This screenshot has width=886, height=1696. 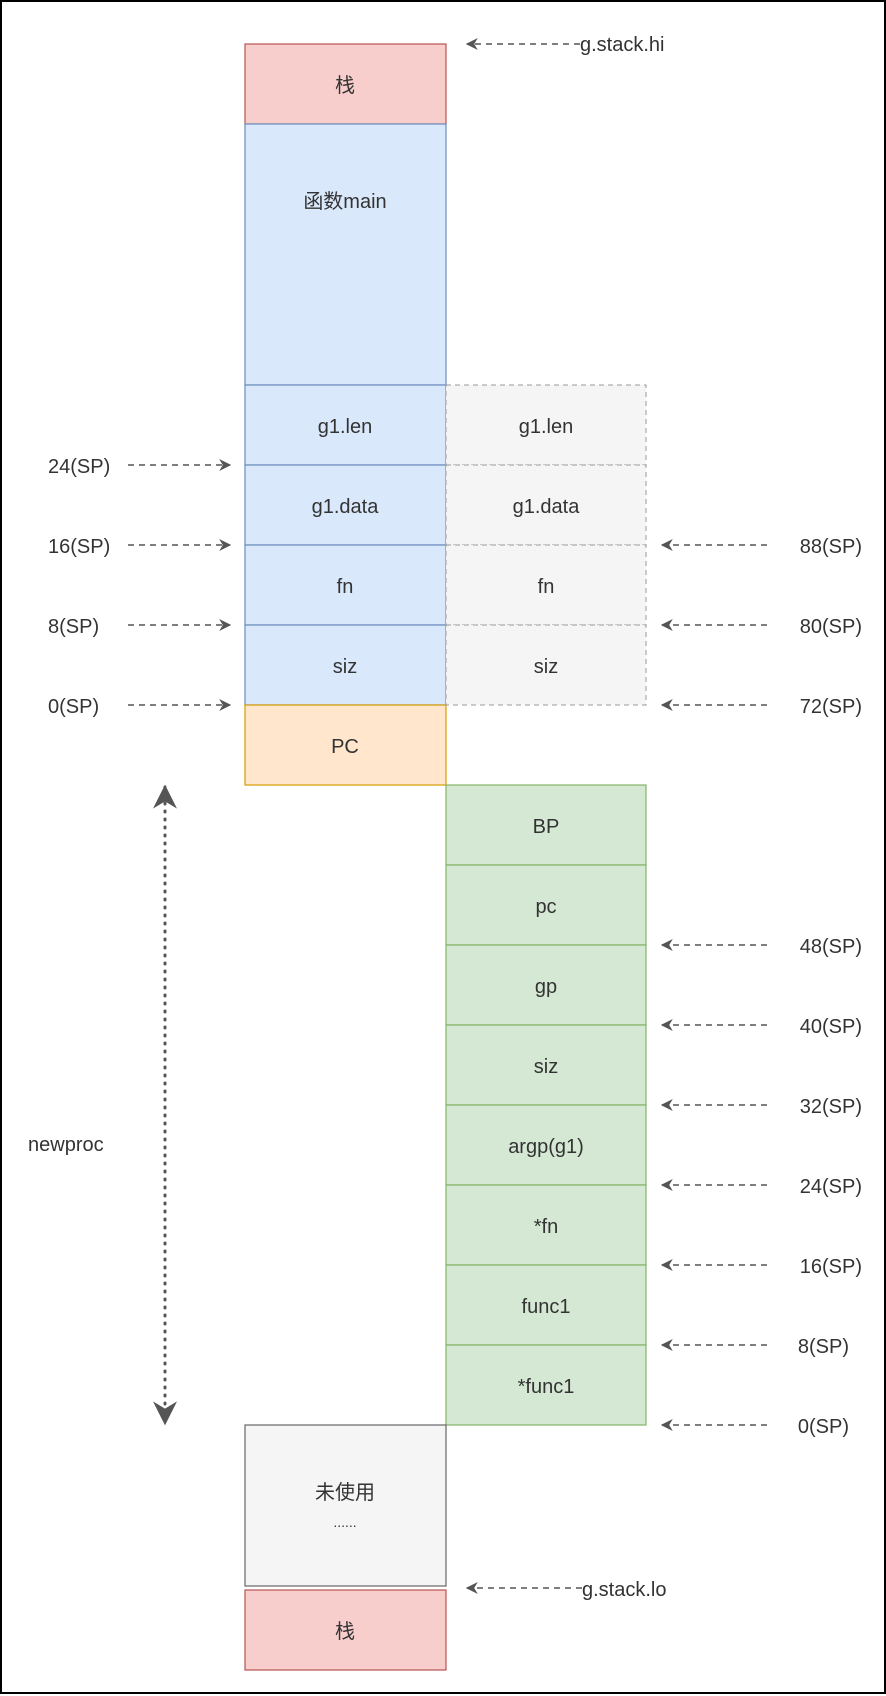 I want to click on right-offset-88: 88(SP), so click(x=831, y=547).